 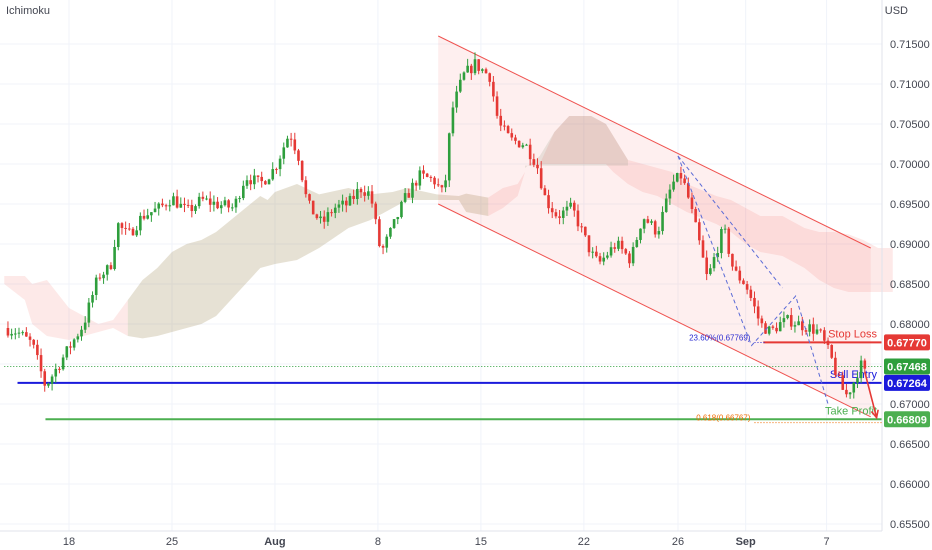 I want to click on price-tick-label: 0.70500, so click(x=910, y=125).